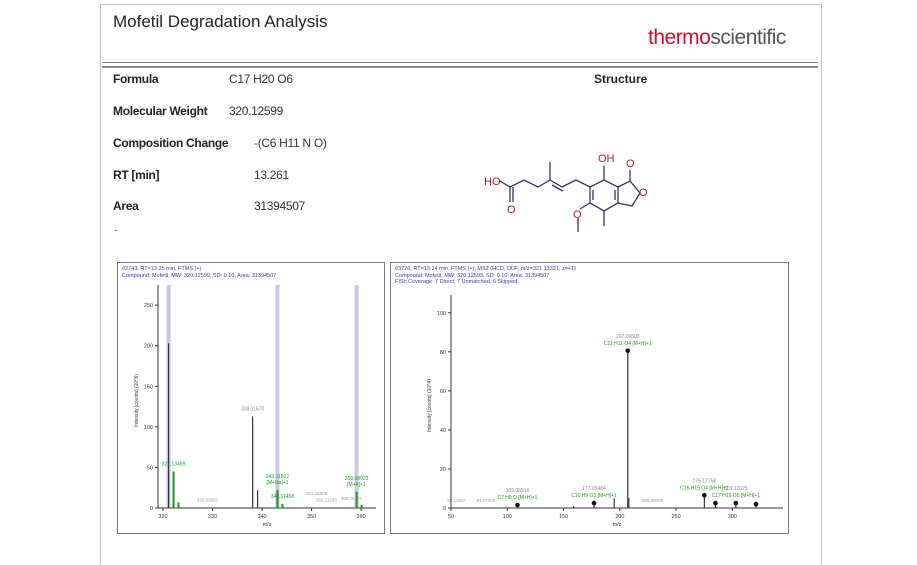  What do you see at coordinates (619, 517) in the screenshot?
I see `x-tick-label: 200` at bounding box center [619, 517].